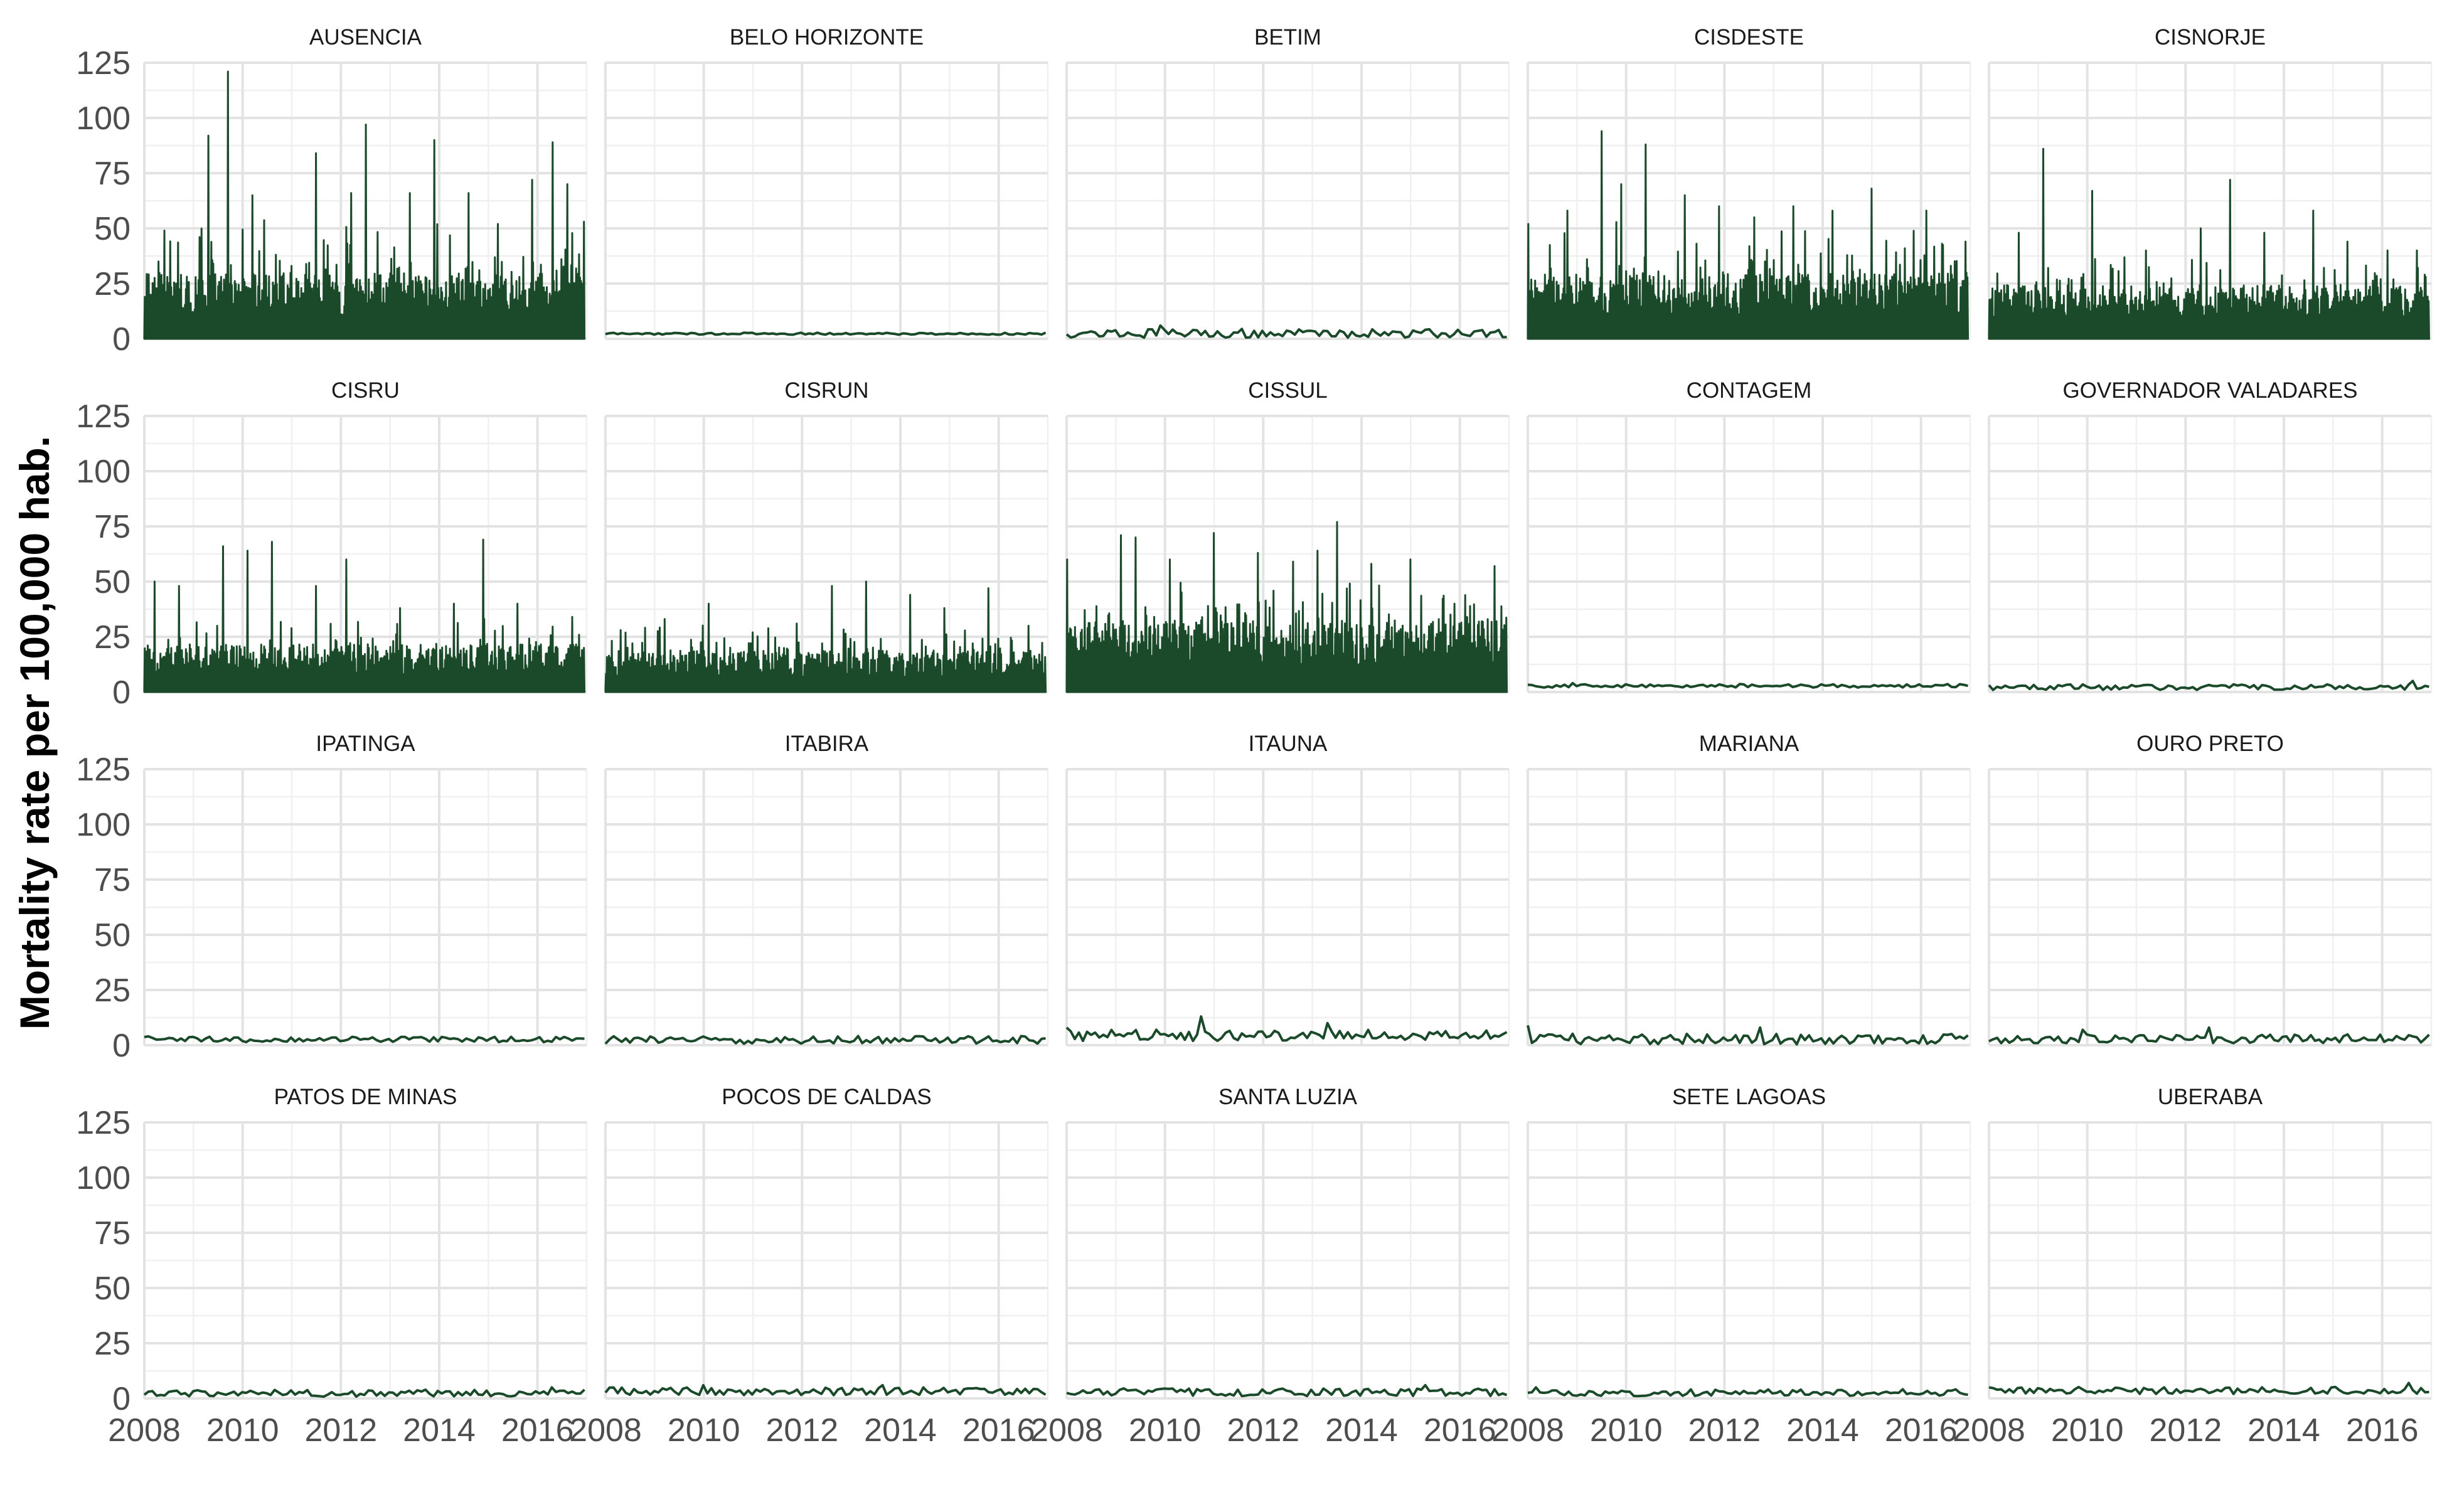  I want to click on strip-label: GOVERNADOR VALADARES, so click(2209, 390).